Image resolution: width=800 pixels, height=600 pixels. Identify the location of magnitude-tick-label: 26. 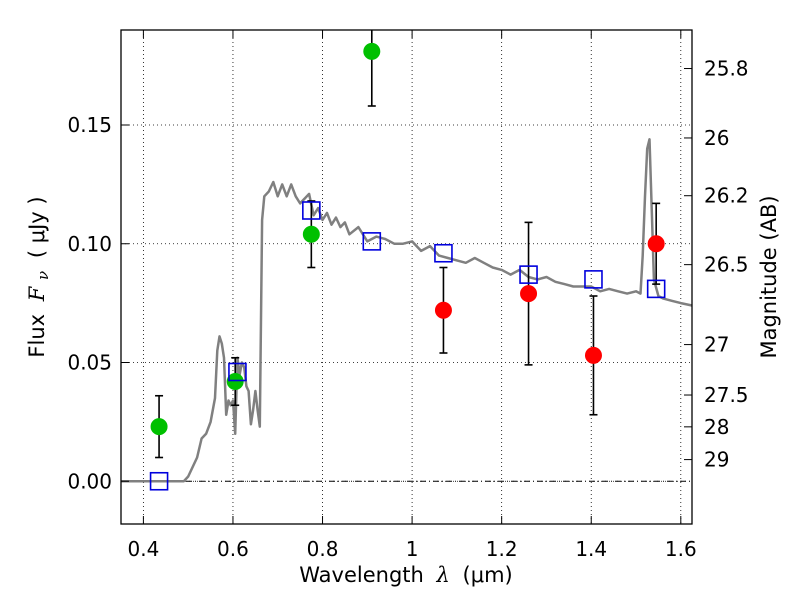
(716, 138).